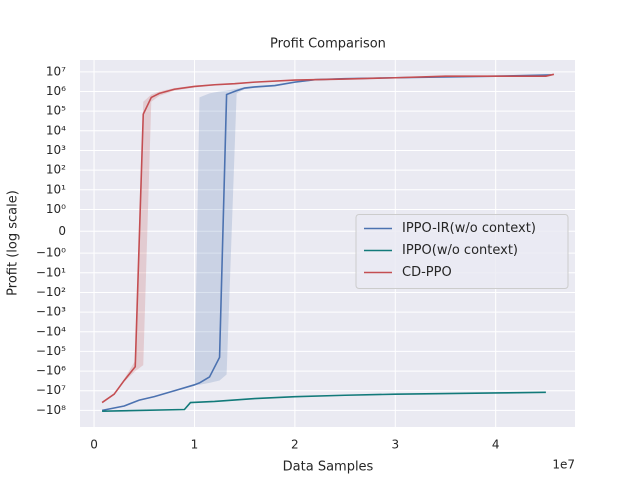 Image resolution: width=640 pixels, height=484 pixels. What do you see at coordinates (13, 243) in the screenshot?
I see `y-axis-label: Profit (log scale)` at bounding box center [13, 243].